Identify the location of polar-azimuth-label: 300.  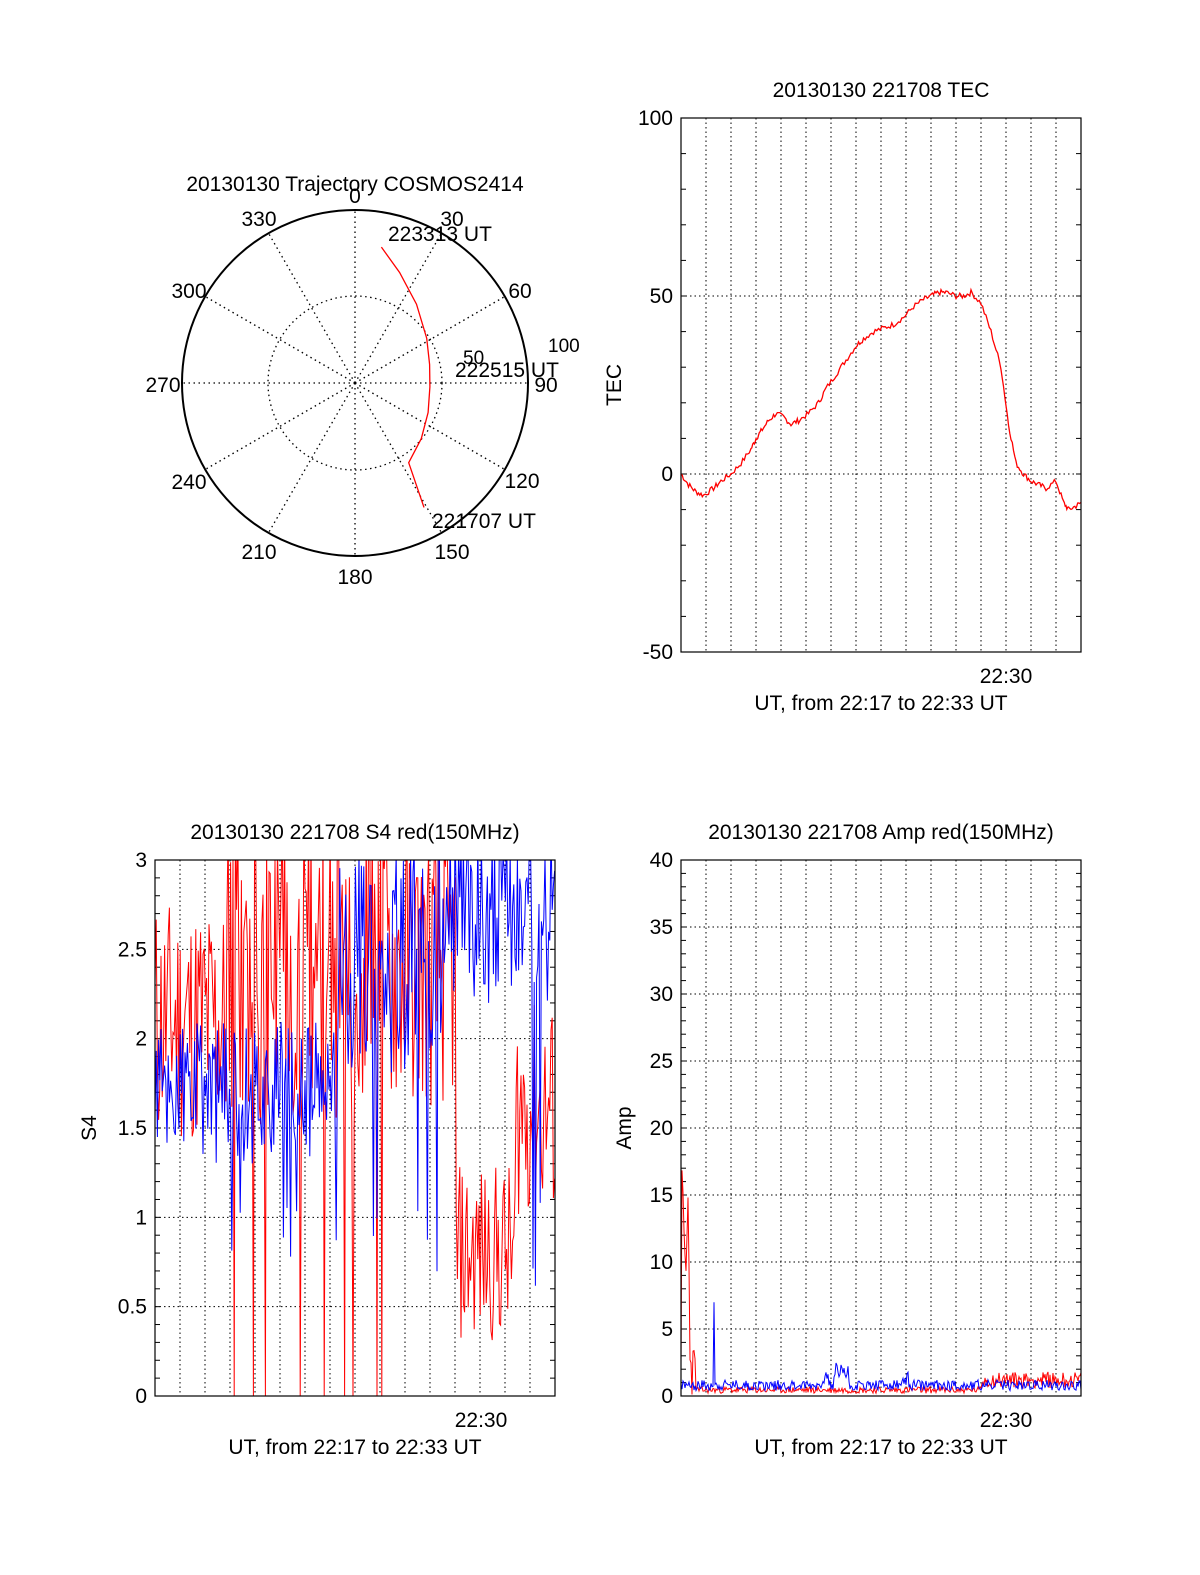
(188, 291).